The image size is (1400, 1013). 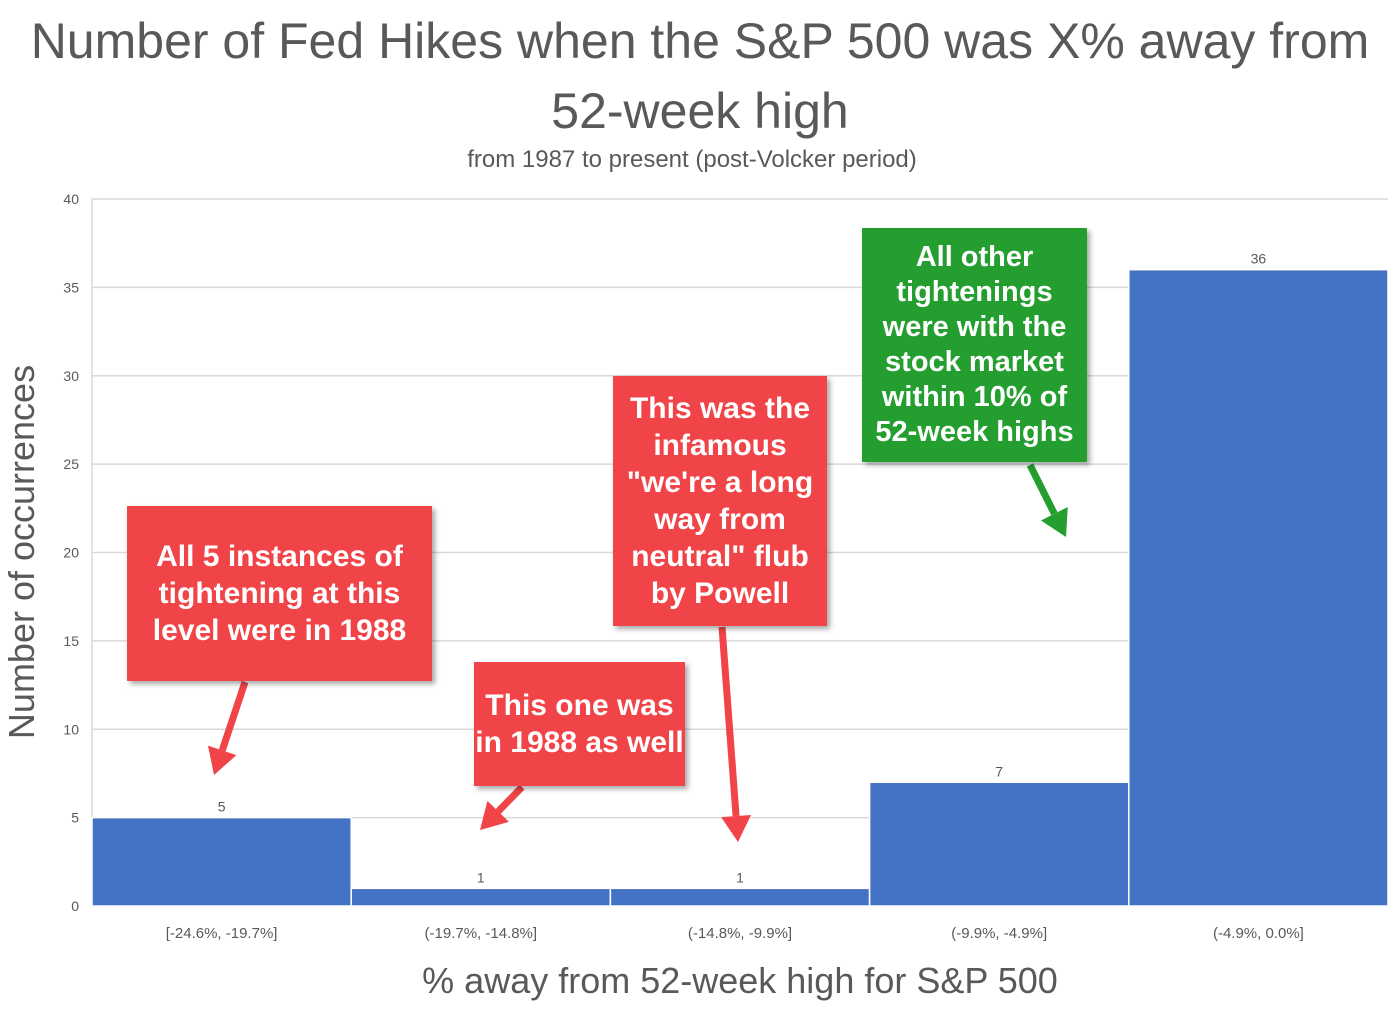 I want to click on x-tick-label: (-14.8%, -9.9%], so click(x=740, y=933).